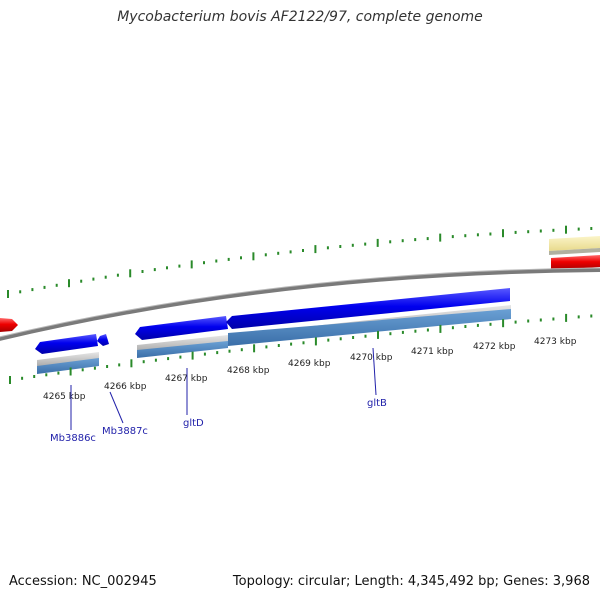  I want to click on gene-label-gltb: gltB, so click(377, 403).